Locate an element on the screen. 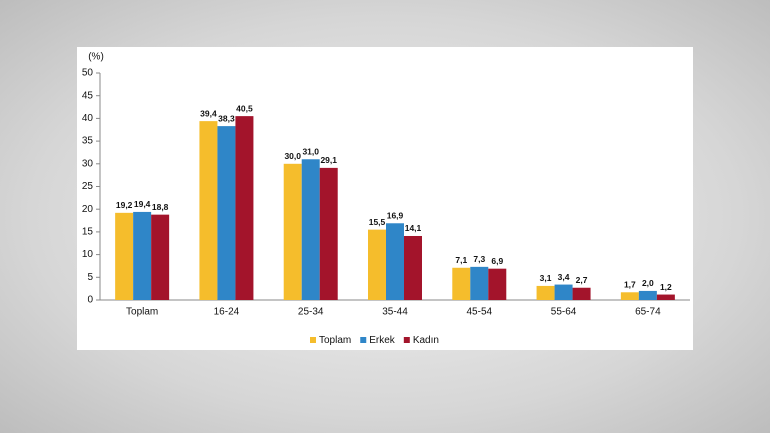 The image size is (770, 433). legend-label: Kadın is located at coordinates (426, 340).